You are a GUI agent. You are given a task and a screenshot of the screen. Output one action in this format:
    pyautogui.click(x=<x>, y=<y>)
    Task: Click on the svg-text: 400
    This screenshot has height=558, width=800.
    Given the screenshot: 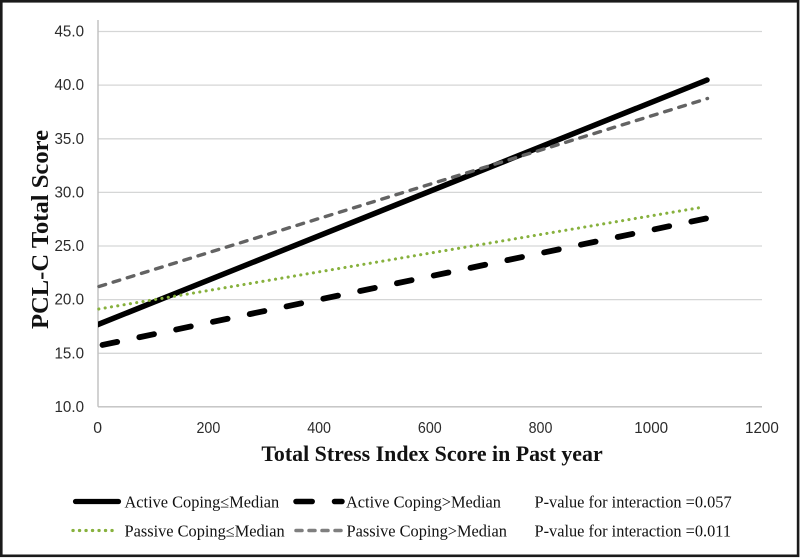 What is the action you would take?
    pyautogui.click(x=319, y=428)
    